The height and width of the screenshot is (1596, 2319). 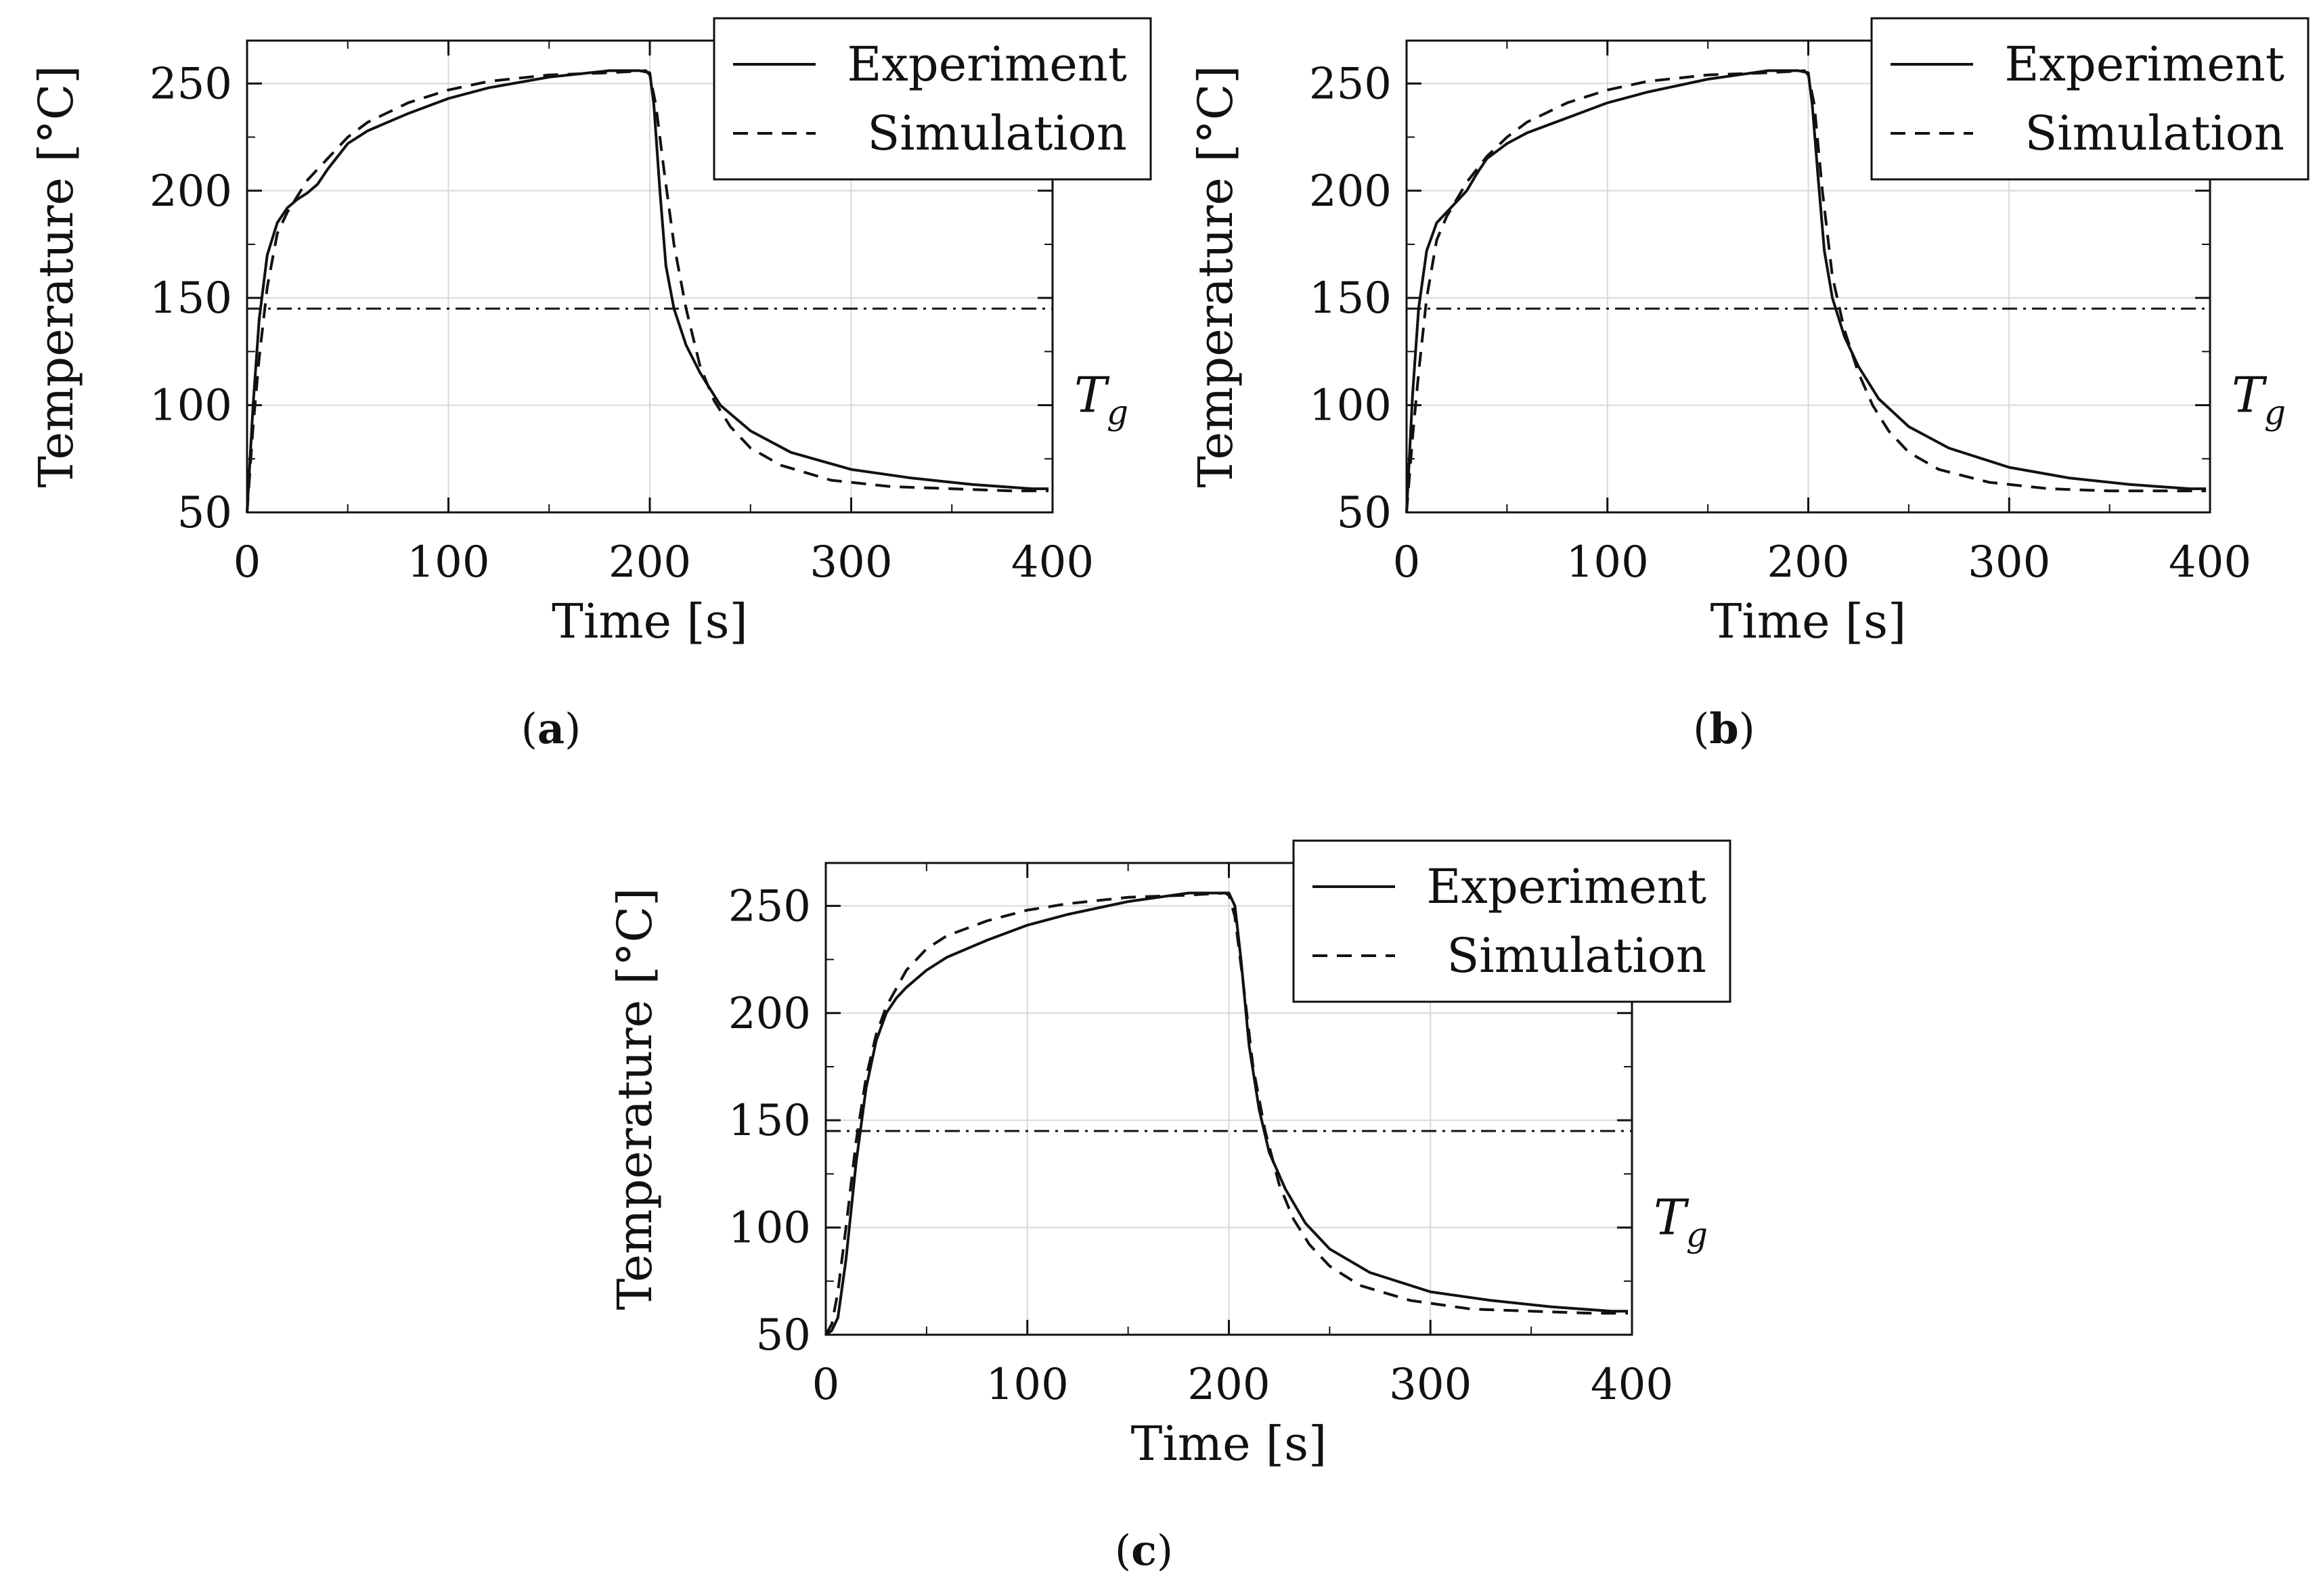 I want to click on panel-caption: (b), so click(x=1724, y=729).